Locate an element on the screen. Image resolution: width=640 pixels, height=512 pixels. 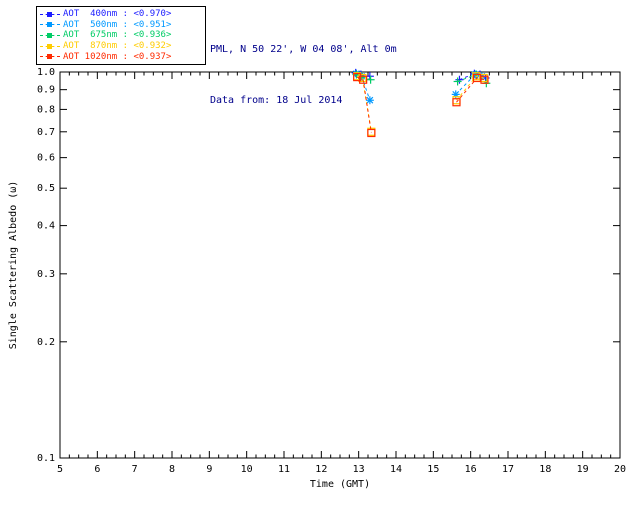
y-tick-label: 0.9 is located at coordinates (46, 90).